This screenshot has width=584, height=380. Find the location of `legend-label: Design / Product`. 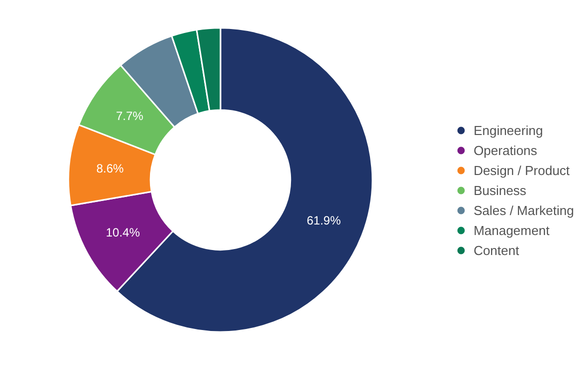

legend-label: Design / Product is located at coordinates (522, 170).